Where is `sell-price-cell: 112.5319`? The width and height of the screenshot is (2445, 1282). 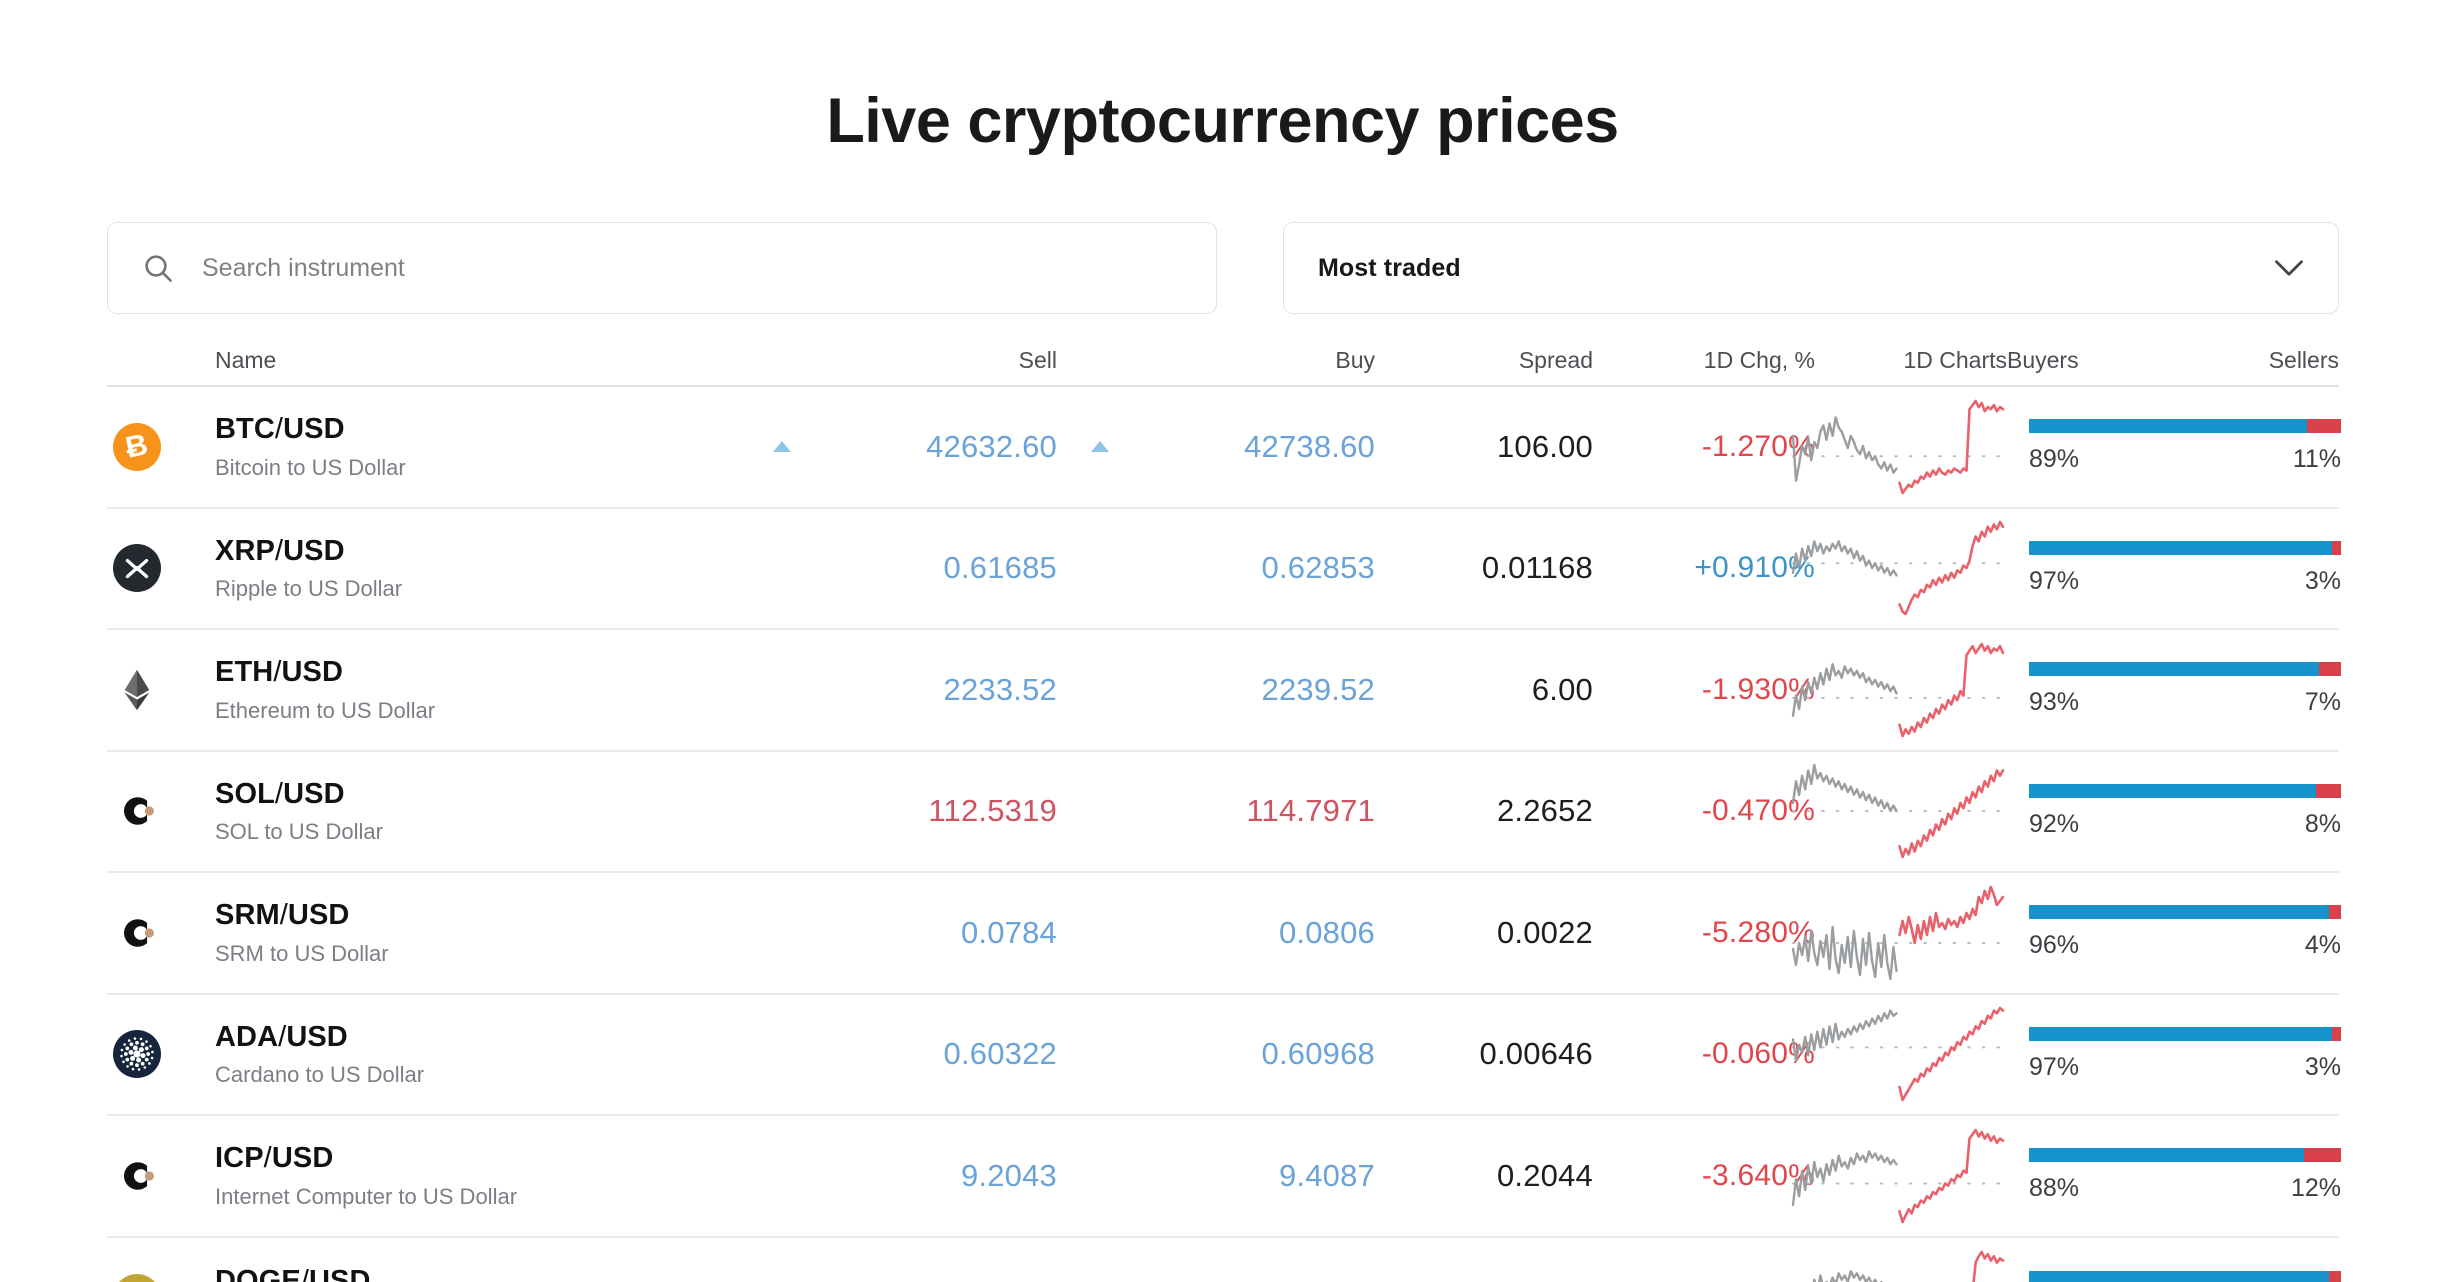 sell-price-cell: 112.5319 is located at coordinates (901, 811).